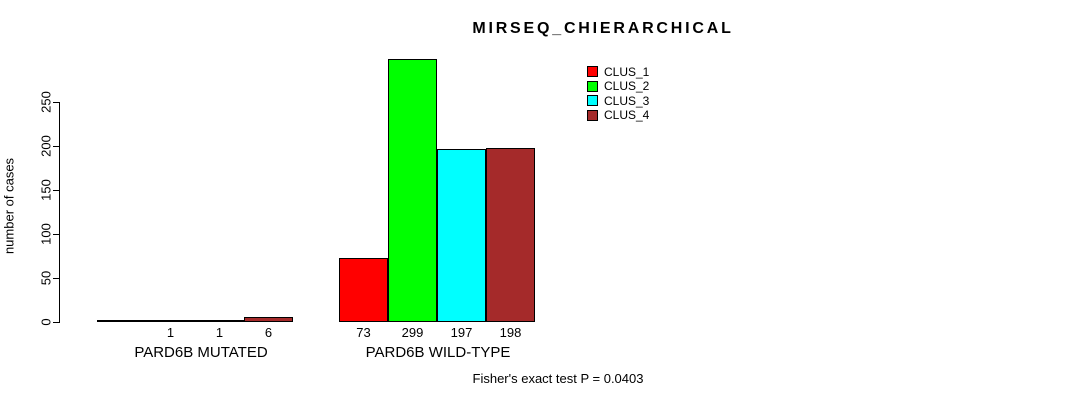  Describe the element at coordinates (46, 234) in the screenshot. I see `y-tick-label: 100` at that location.